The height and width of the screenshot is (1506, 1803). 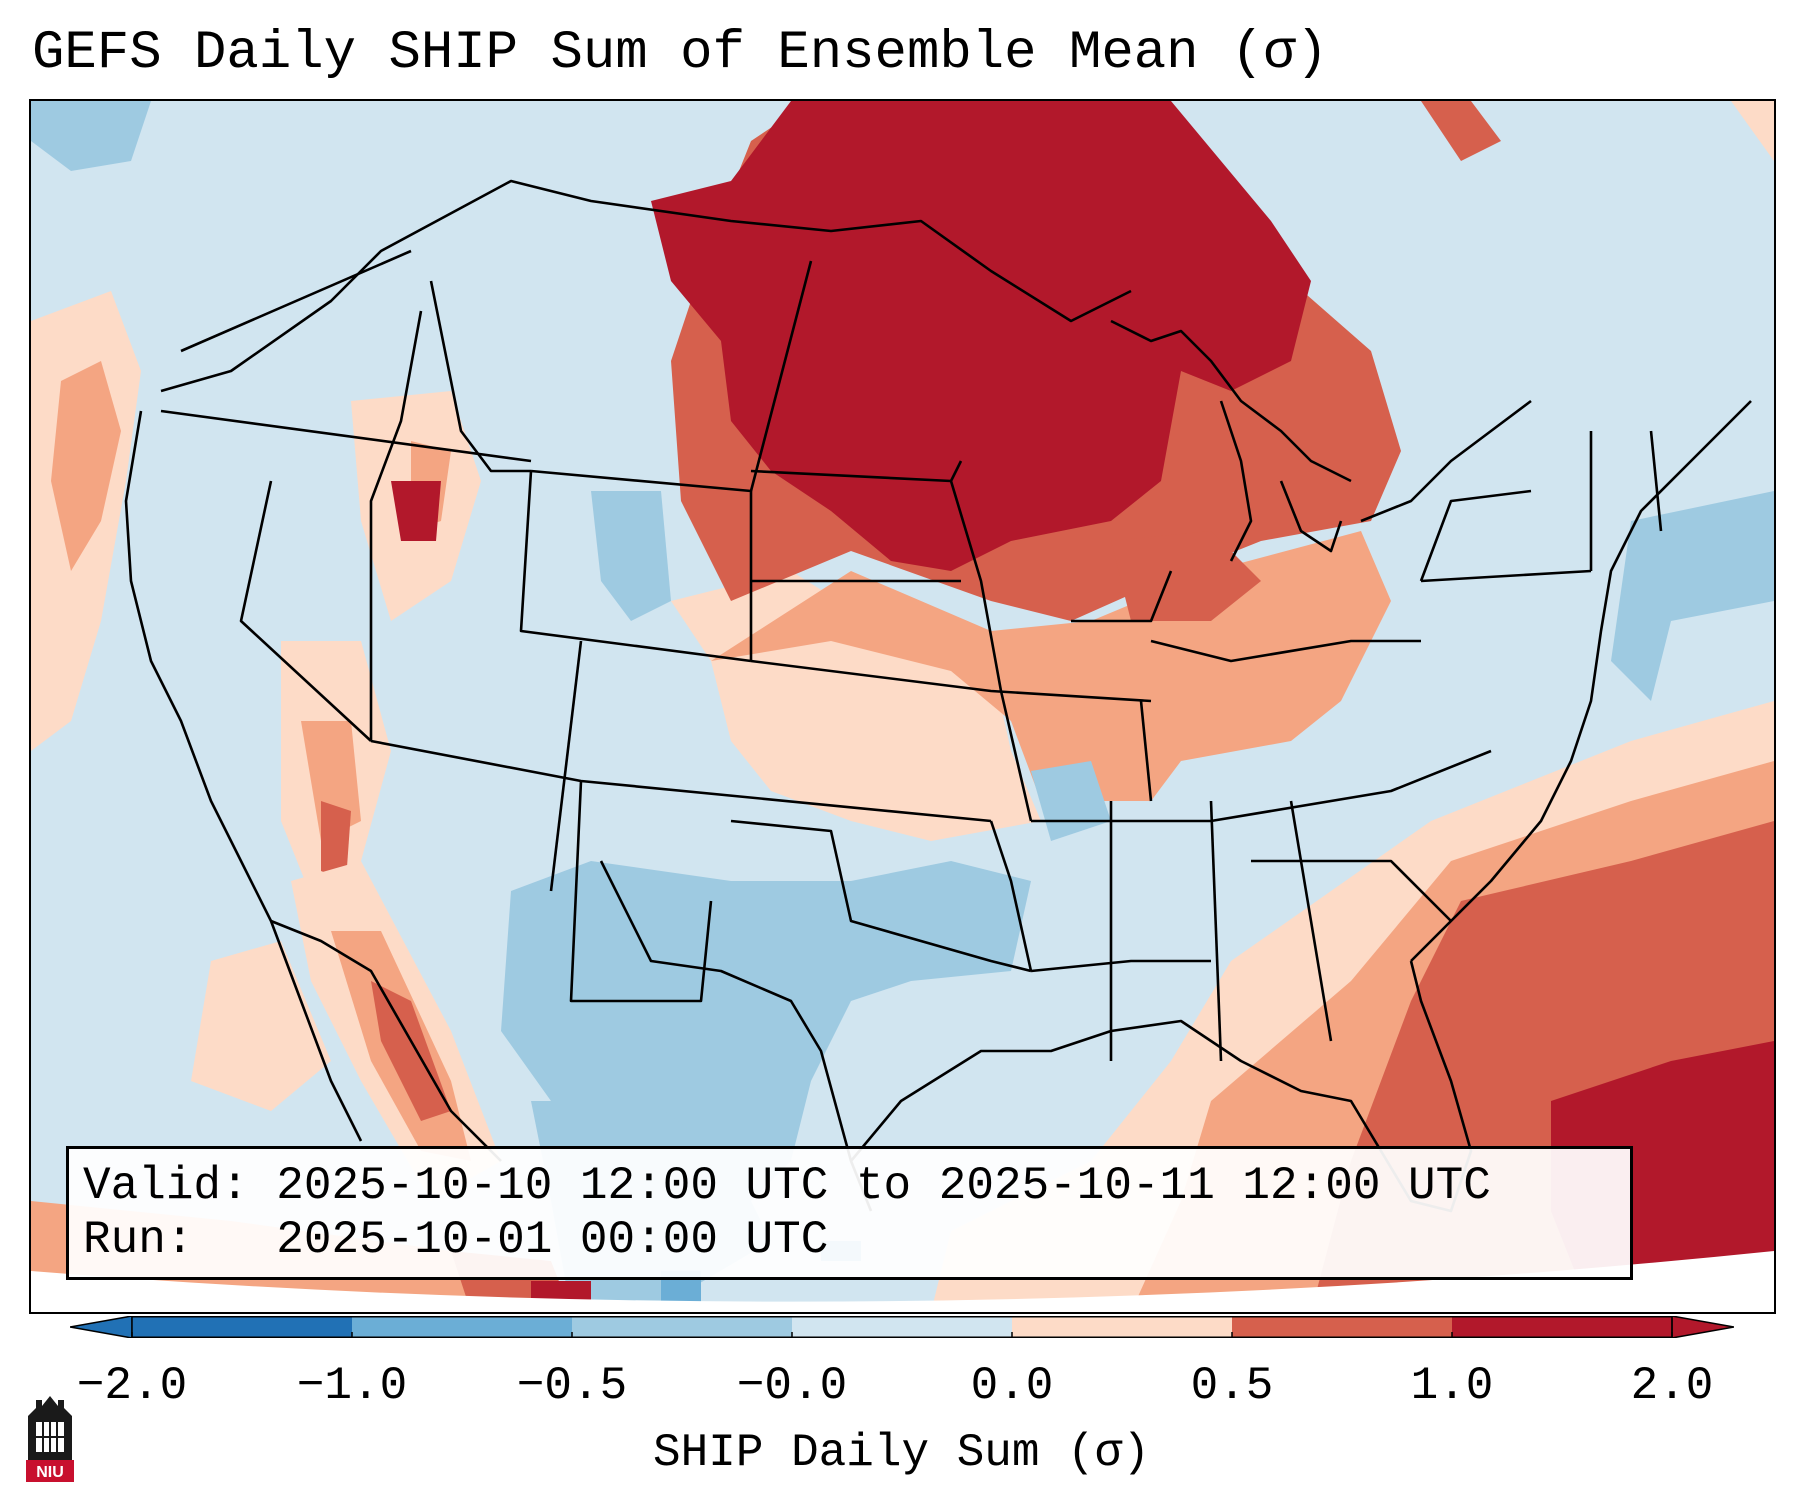 I want to click on run-value: 2025-10-01 00:00 UTC, so click(x=552, y=1240).